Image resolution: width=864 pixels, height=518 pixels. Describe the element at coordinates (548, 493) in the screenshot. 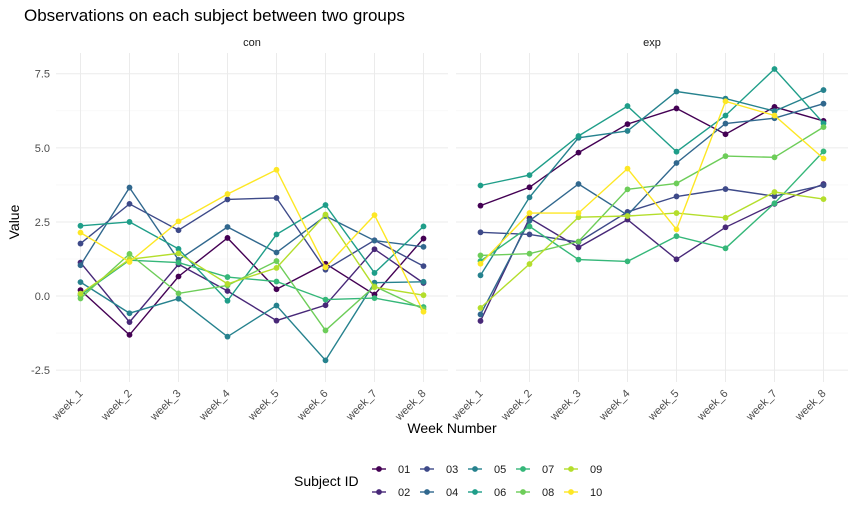

I see `legend-label: 08` at that location.